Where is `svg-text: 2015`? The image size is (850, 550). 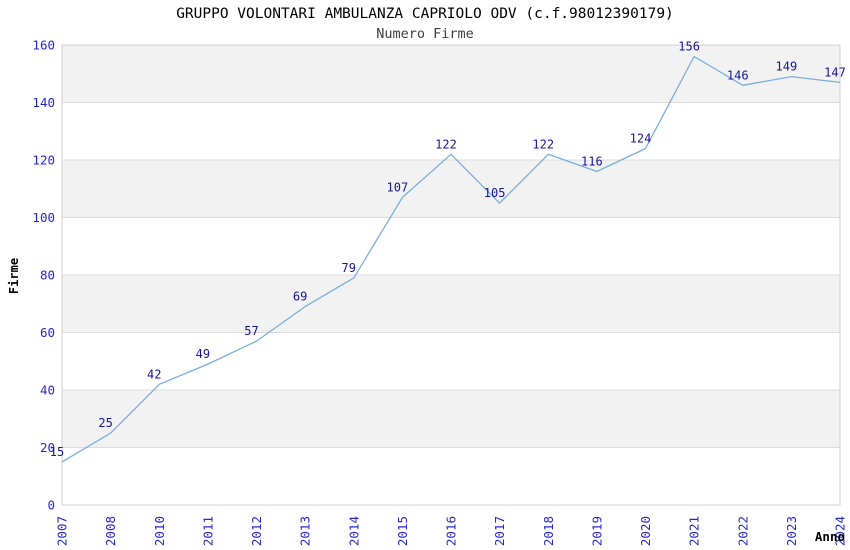 svg-text: 2015 is located at coordinates (402, 531).